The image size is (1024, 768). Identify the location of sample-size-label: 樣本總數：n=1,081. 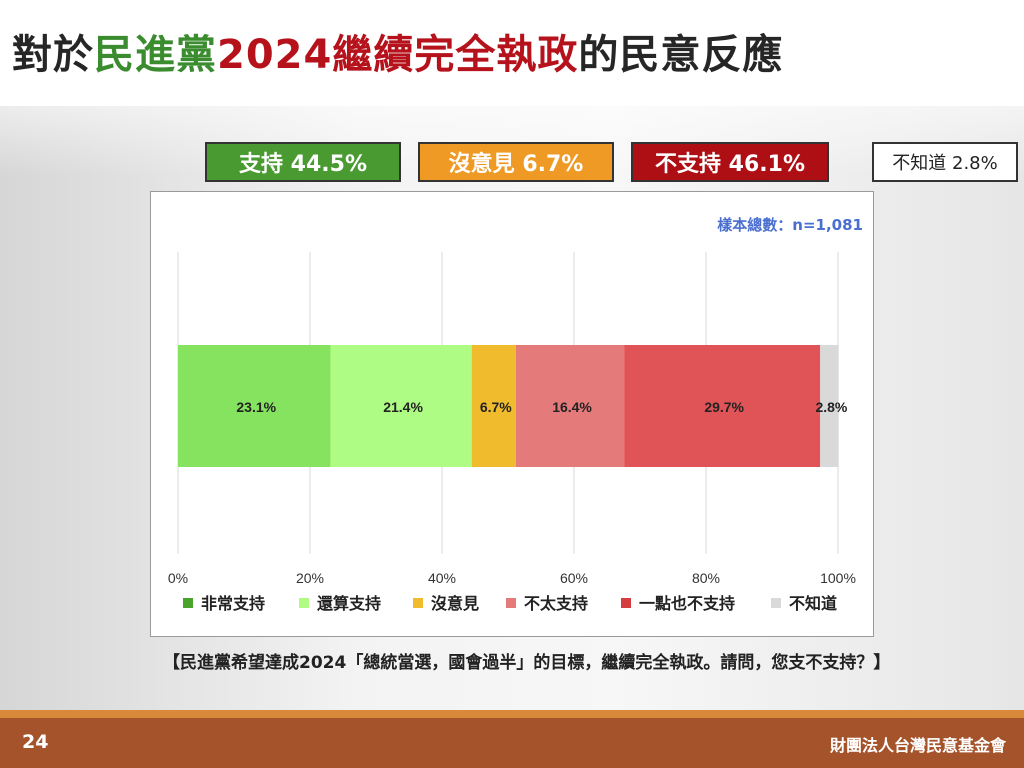
(790, 225).